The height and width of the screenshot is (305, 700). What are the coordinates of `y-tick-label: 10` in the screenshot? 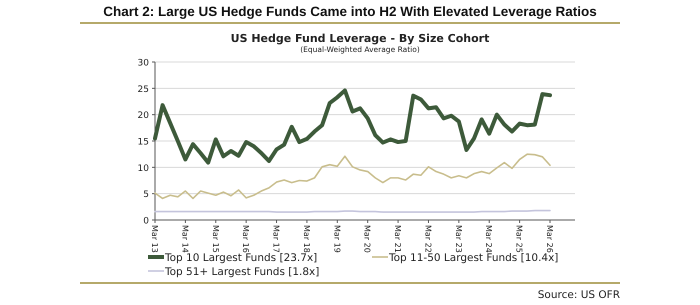 It's located at (144, 169).